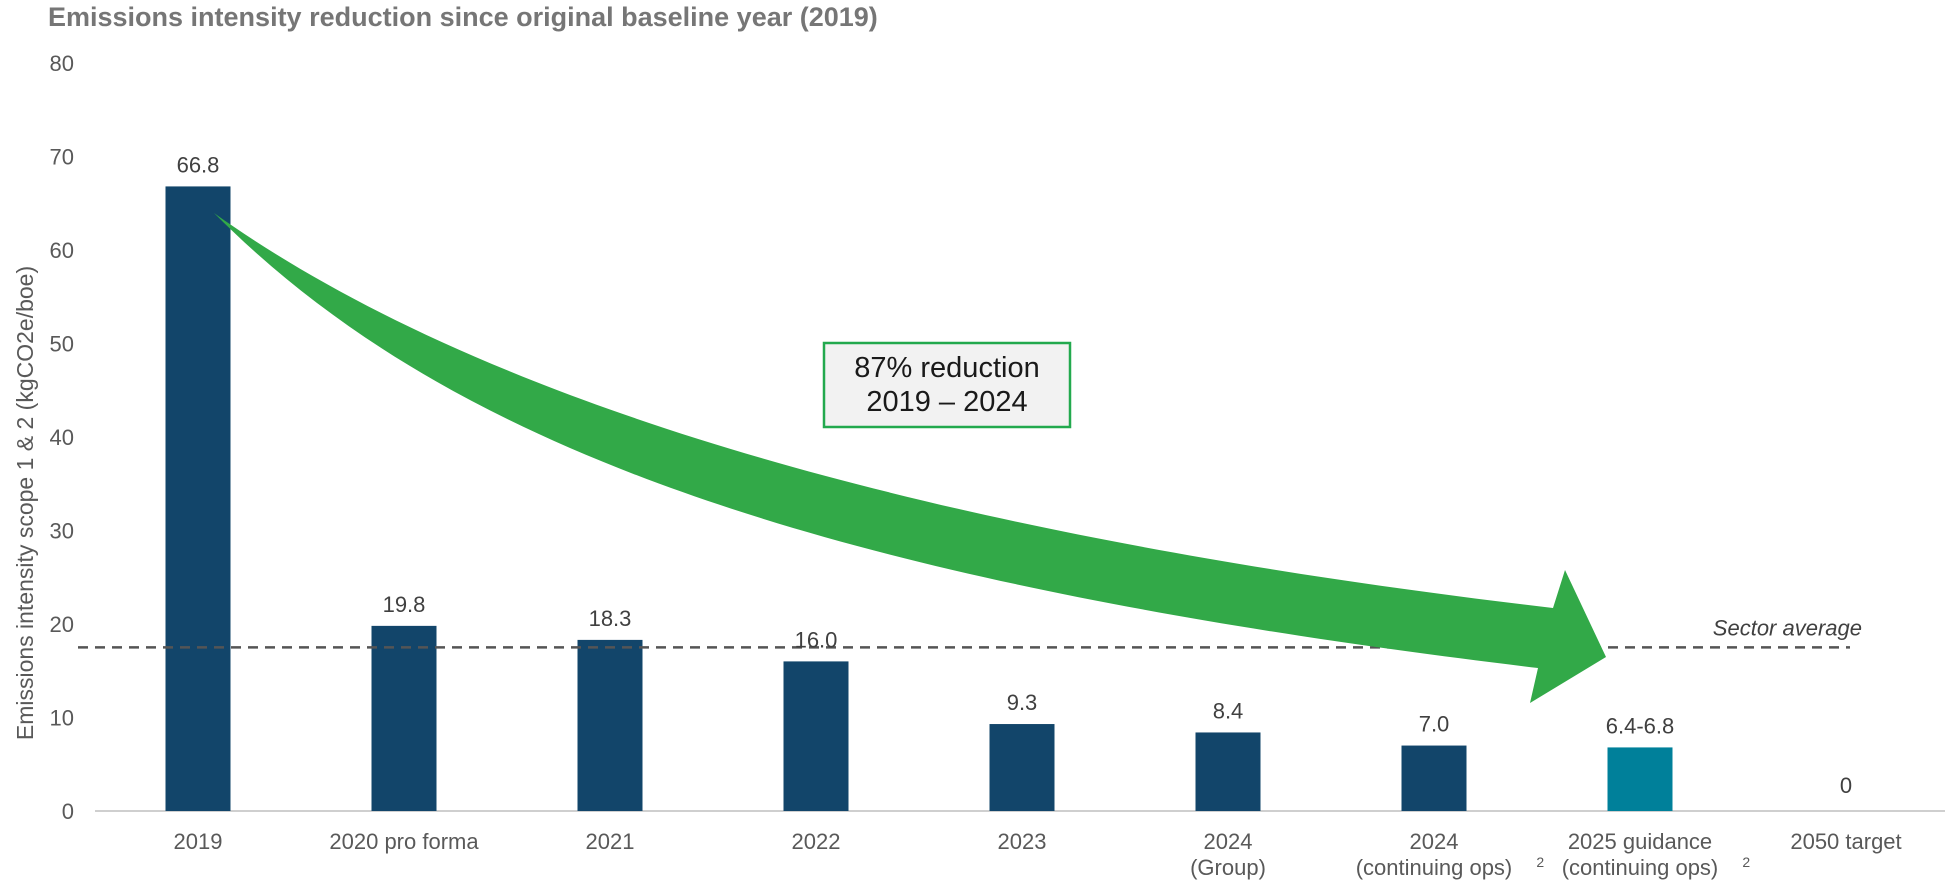  What do you see at coordinates (1640, 841) in the screenshot?
I see `x-tick-label: 2025 guidance` at bounding box center [1640, 841].